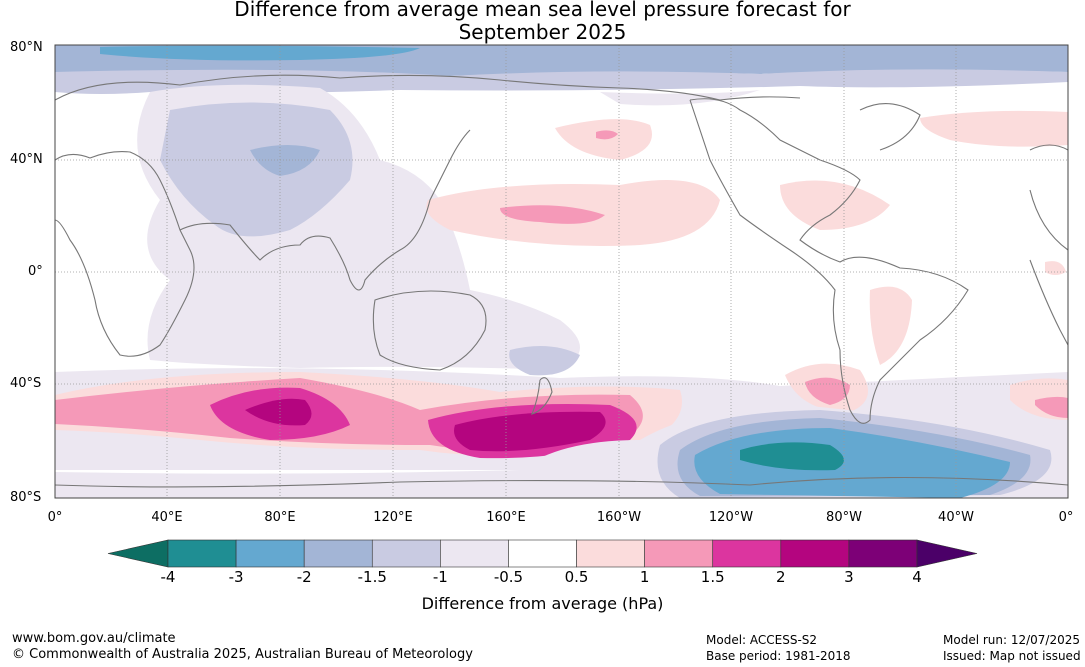 This screenshot has height=667, width=1085. Describe the element at coordinates (644, 577) in the screenshot. I see `colorbar-tick-label: 1` at that location.